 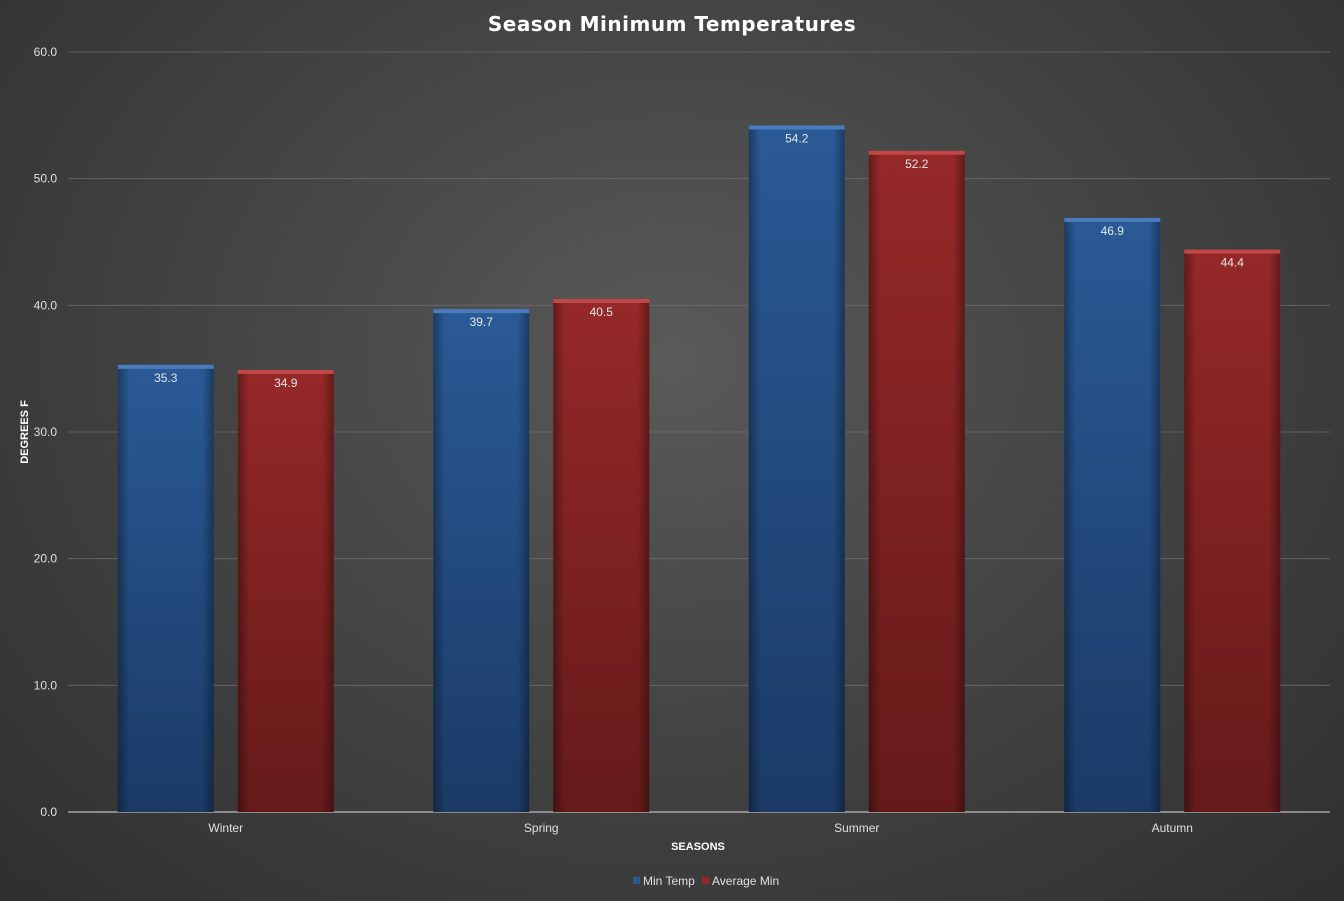 I want to click on legend-swatch-average-min, so click(x=705, y=880).